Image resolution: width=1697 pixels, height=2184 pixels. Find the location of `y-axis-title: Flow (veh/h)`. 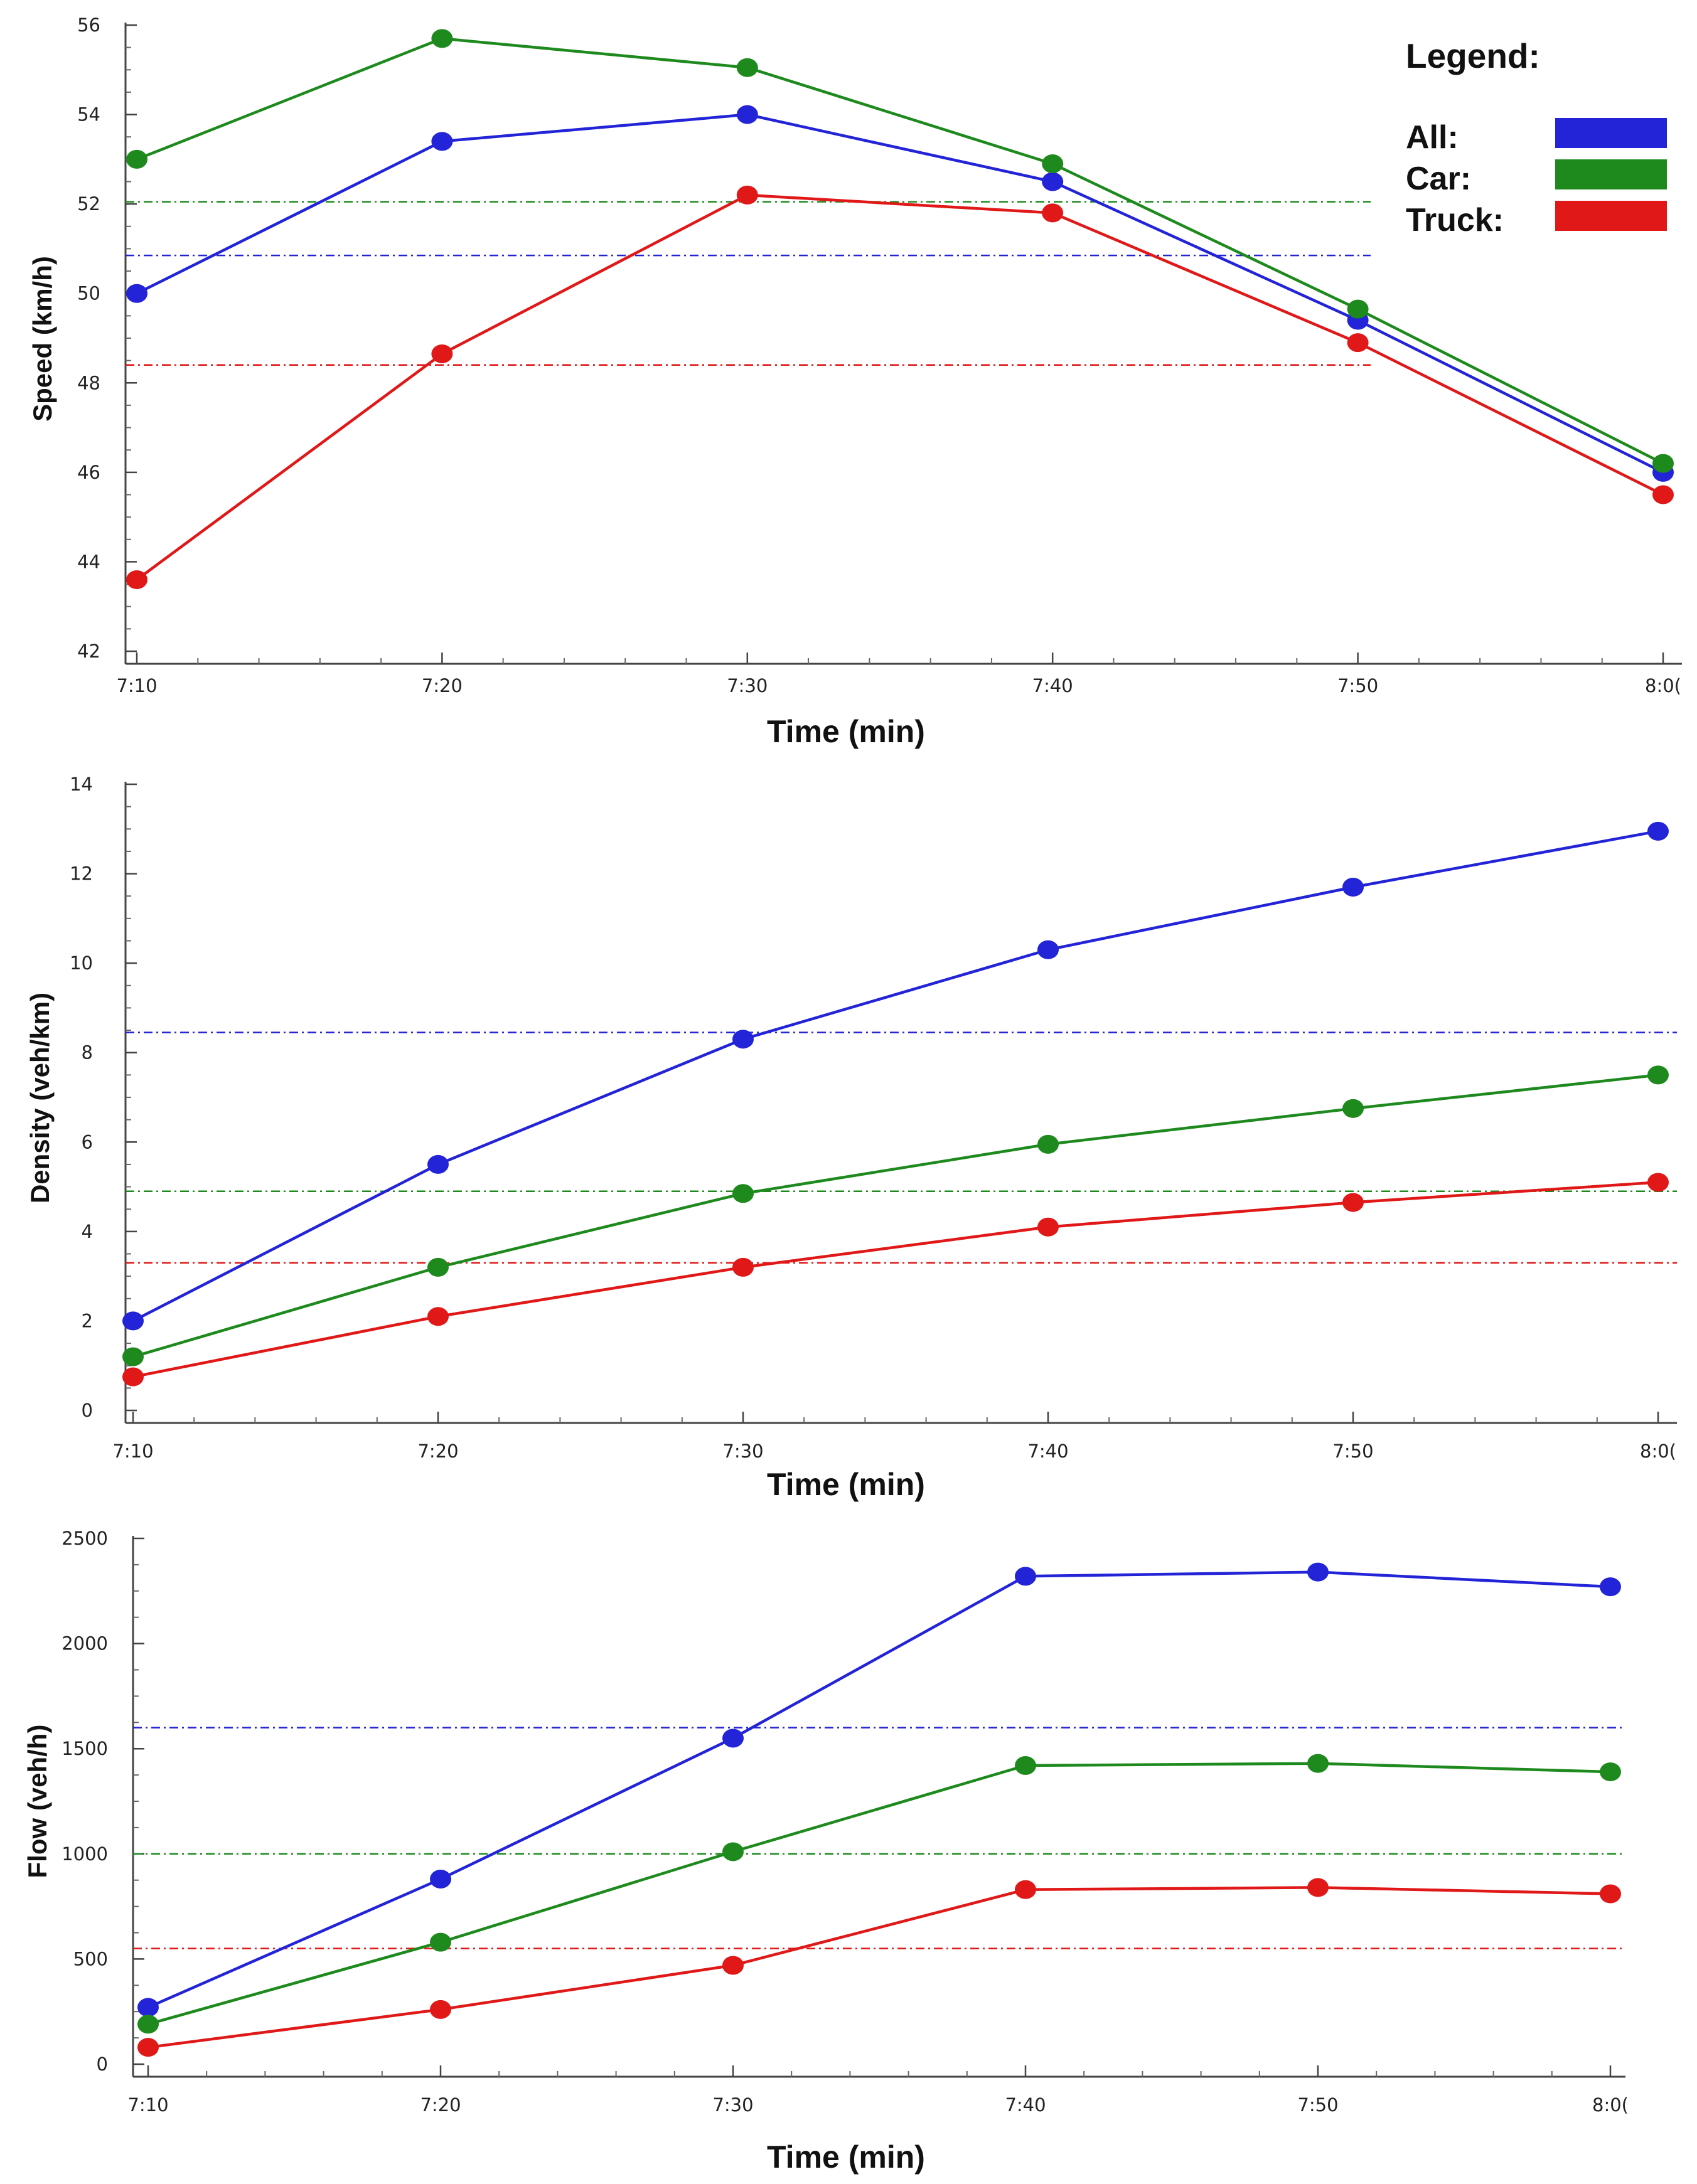

y-axis-title: Flow (veh/h) is located at coordinates (37, 1802).